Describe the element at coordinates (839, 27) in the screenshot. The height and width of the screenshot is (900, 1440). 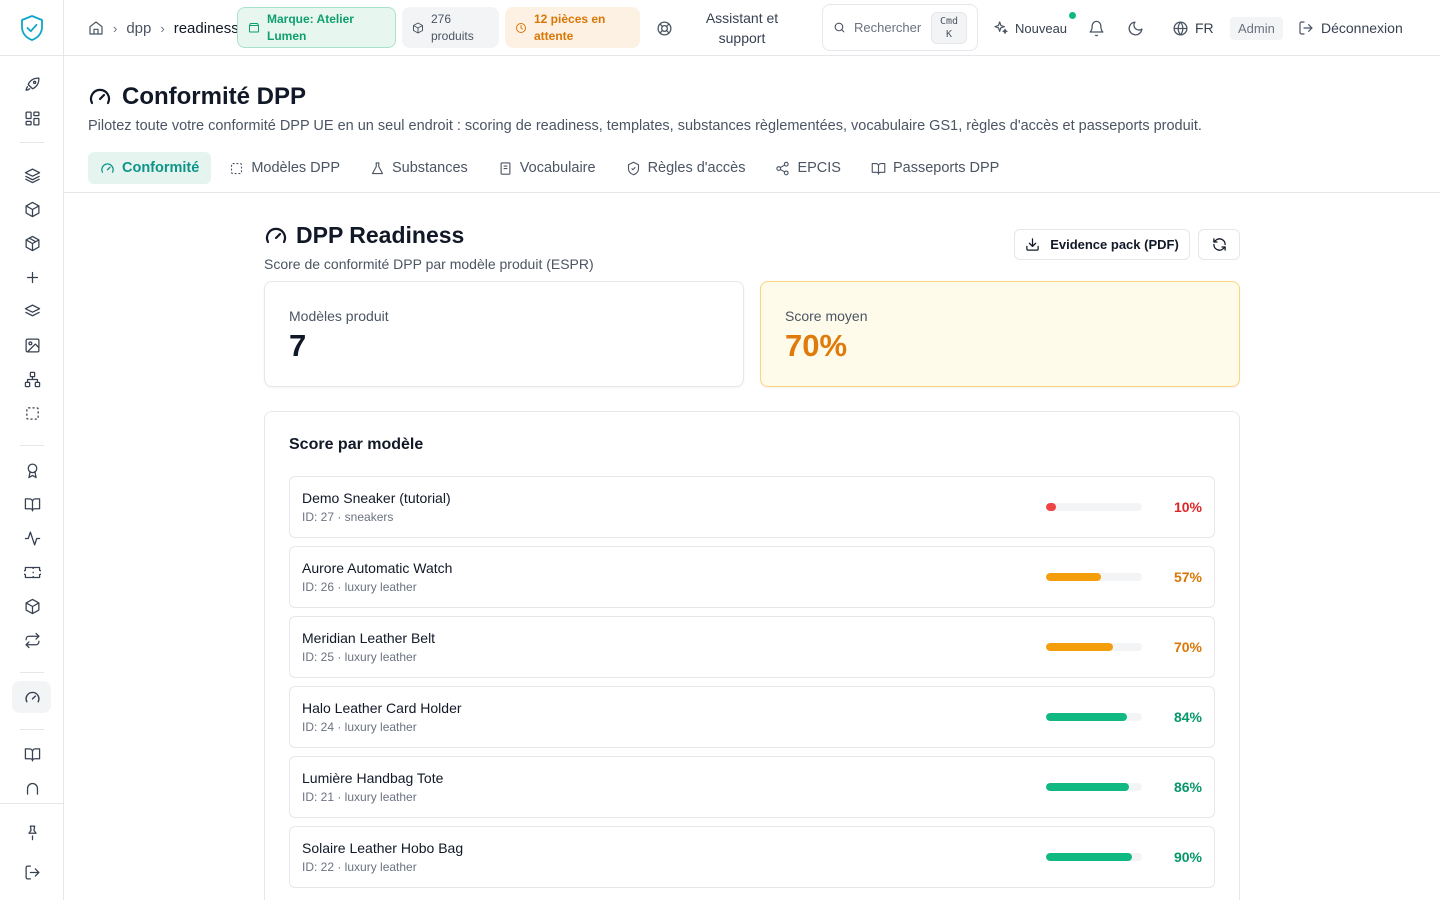
I see `search-icon` at that location.